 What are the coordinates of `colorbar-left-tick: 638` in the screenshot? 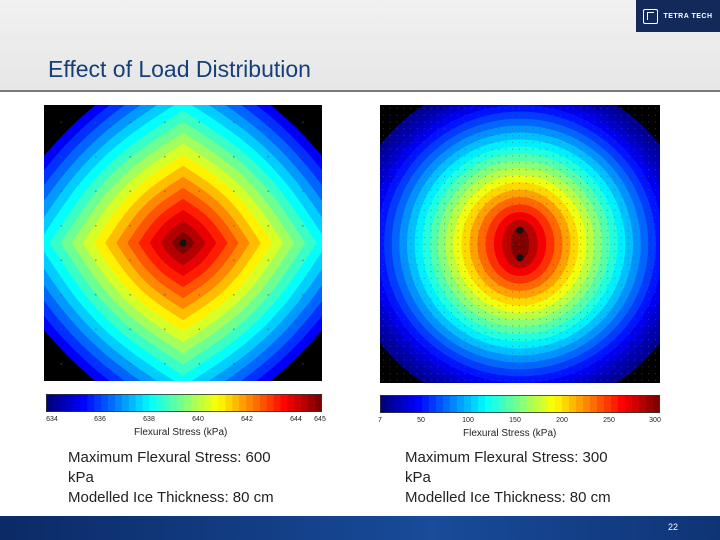 It's located at (149, 419).